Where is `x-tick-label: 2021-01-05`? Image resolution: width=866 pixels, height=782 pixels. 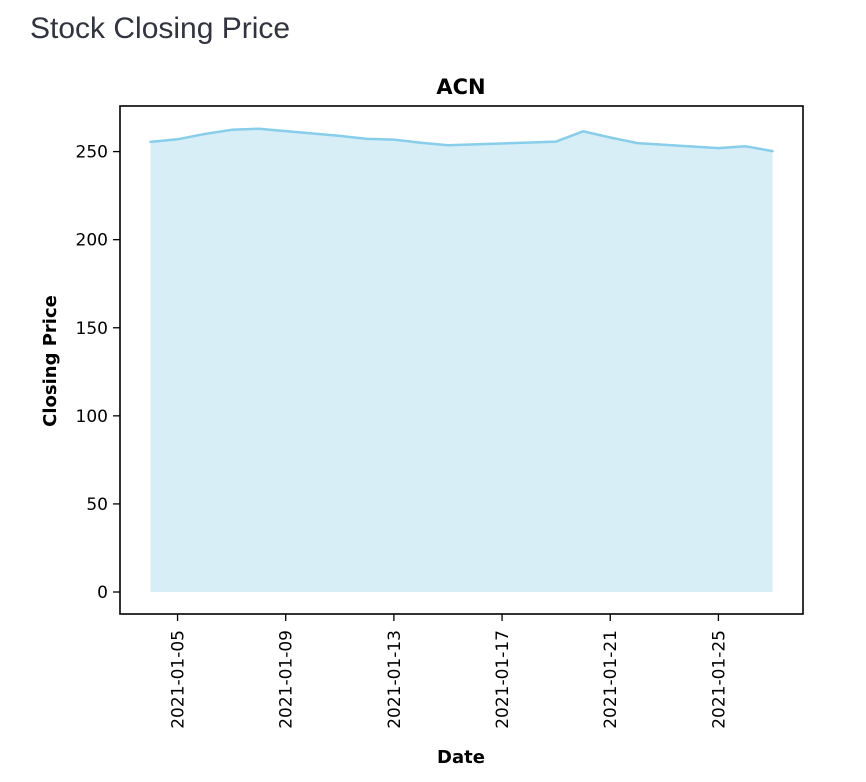 x-tick-label: 2021-01-05 is located at coordinates (179, 679).